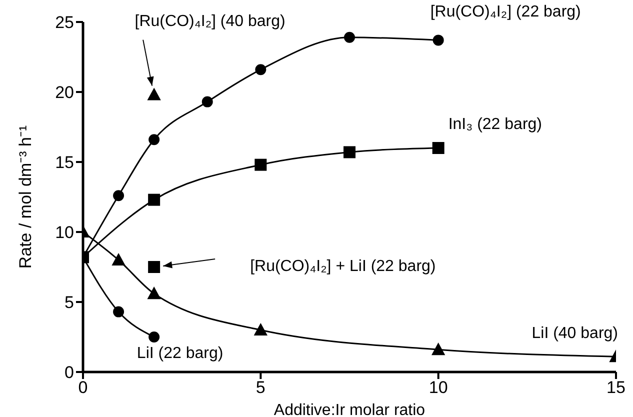 The height and width of the screenshot is (417, 633). I want to click on y-axis-title: Rate / mol dm⁻³ h⁻¹, so click(26, 197).